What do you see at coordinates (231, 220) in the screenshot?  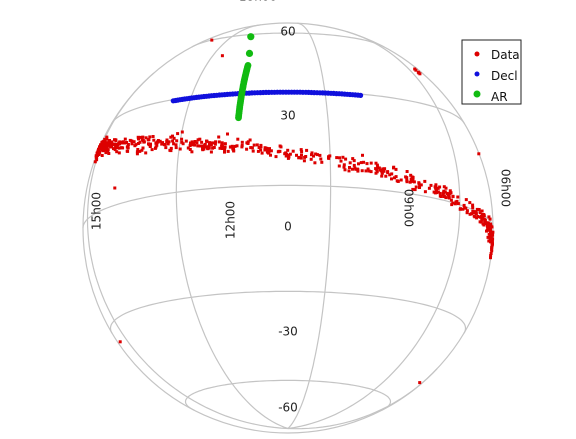 I see `ra-label: 12h00` at bounding box center [231, 220].